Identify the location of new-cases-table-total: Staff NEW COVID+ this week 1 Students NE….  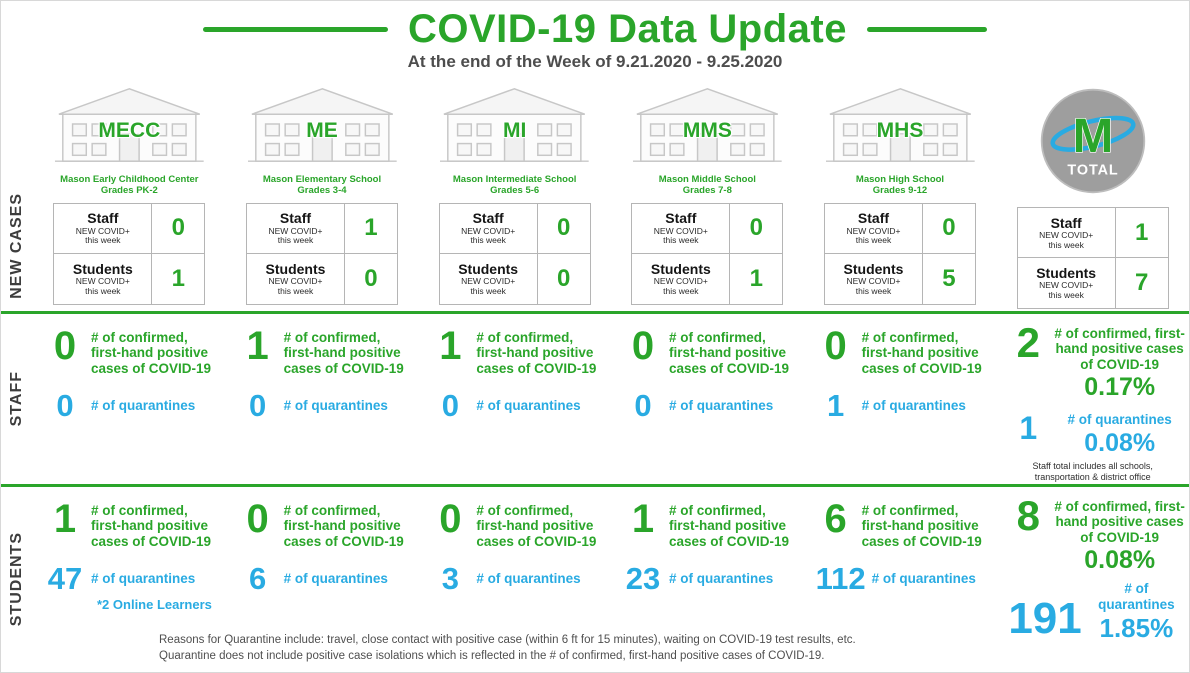
(1092, 258).